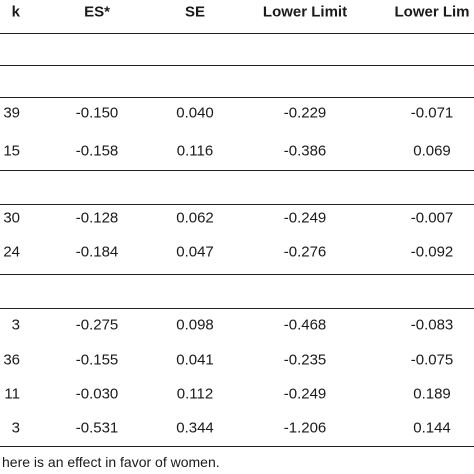  I want to click on table-cell: 0.062, so click(195, 218).